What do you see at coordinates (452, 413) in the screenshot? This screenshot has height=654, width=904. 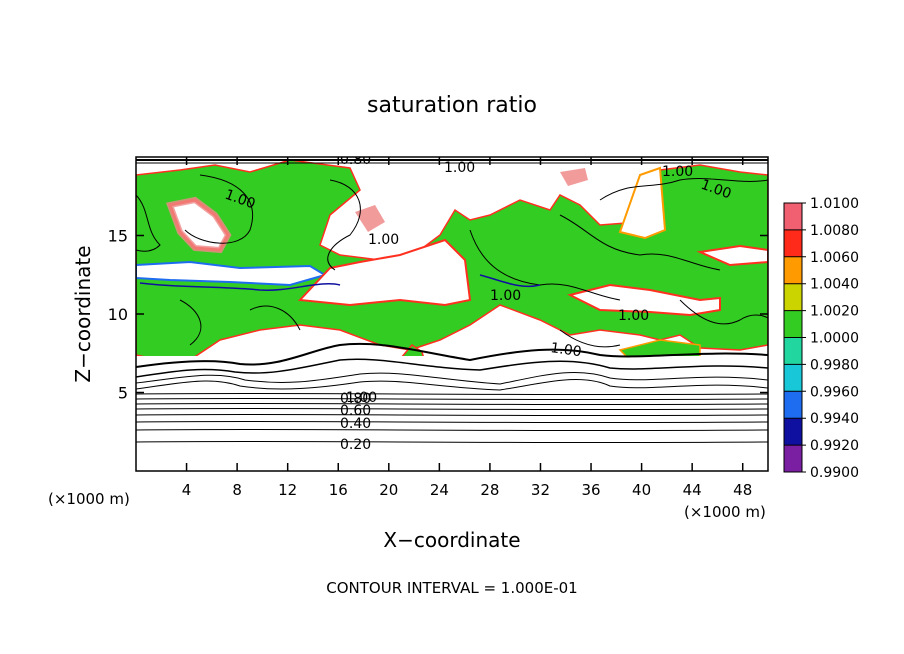 I see `lower-dry-layer` at bounding box center [452, 413].